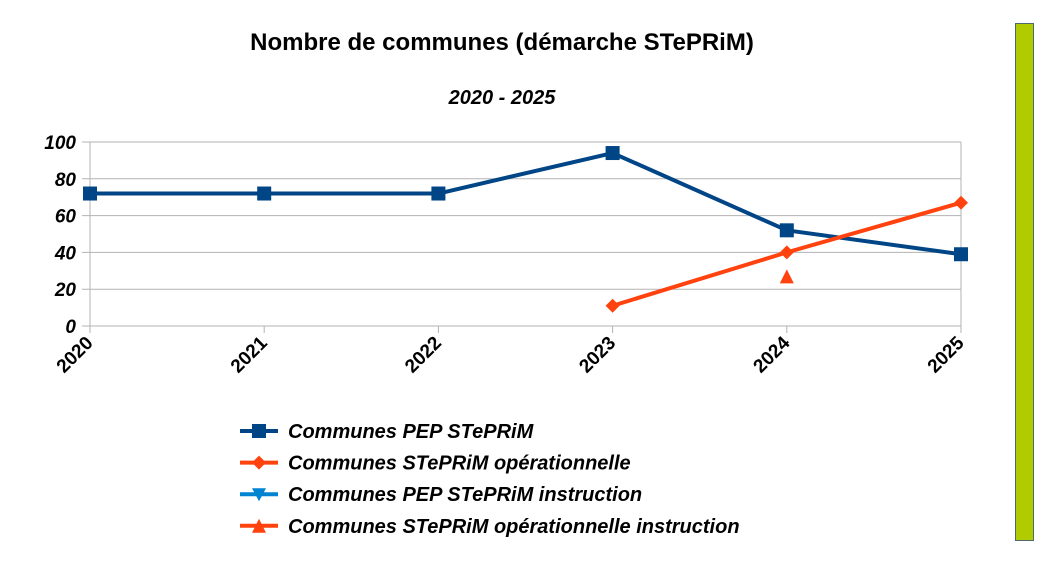  What do you see at coordinates (502, 98) in the screenshot?
I see `chart-subtitle: 2020 - 2025` at bounding box center [502, 98].